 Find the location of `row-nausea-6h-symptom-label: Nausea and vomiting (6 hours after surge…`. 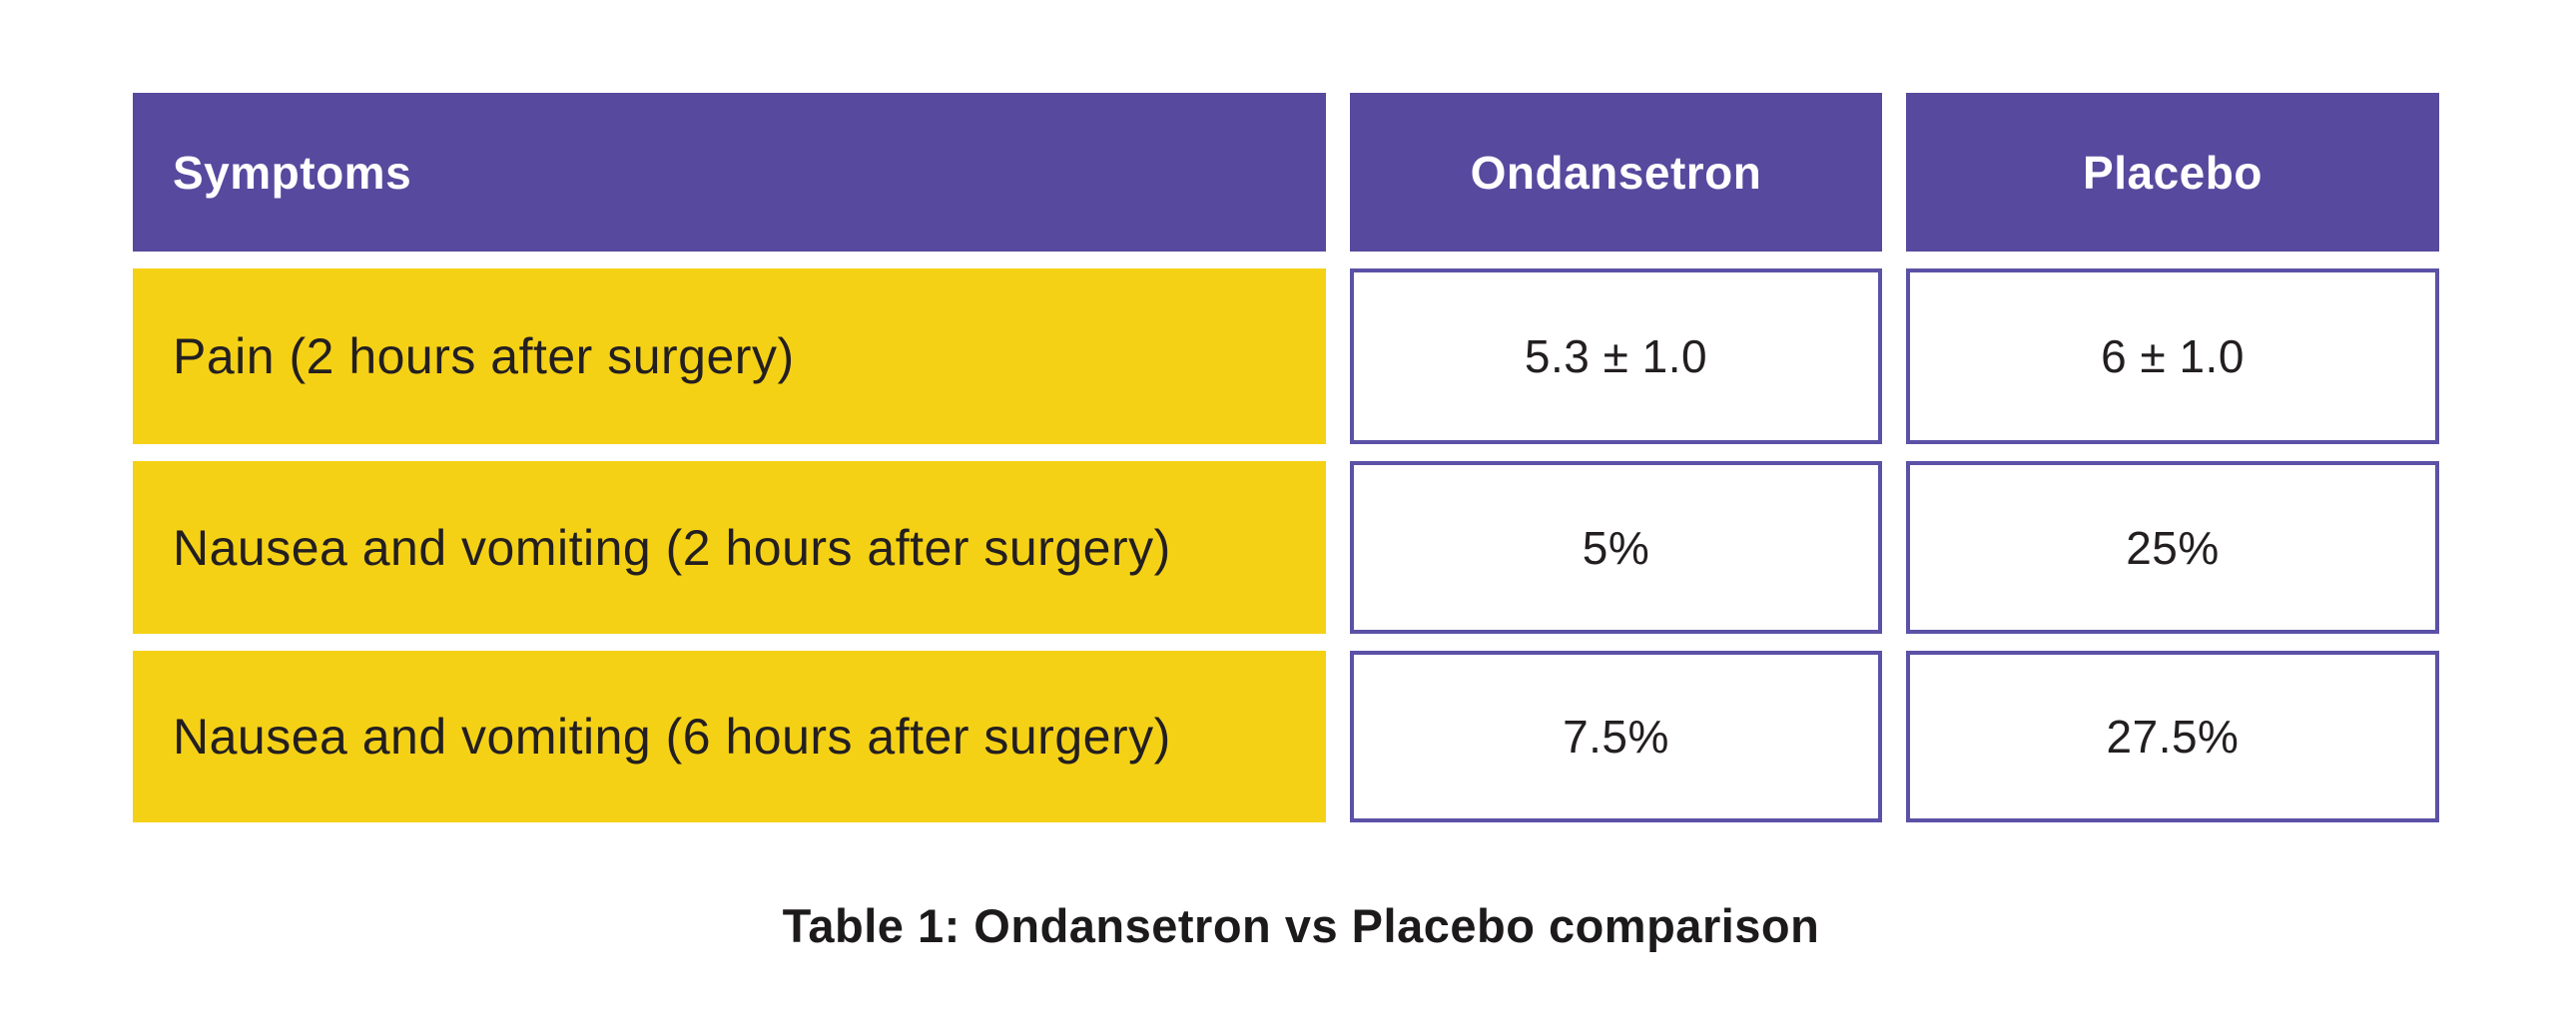

row-nausea-6h-symptom-label: Nausea and vomiting (6 hours after surge… is located at coordinates (672, 737).